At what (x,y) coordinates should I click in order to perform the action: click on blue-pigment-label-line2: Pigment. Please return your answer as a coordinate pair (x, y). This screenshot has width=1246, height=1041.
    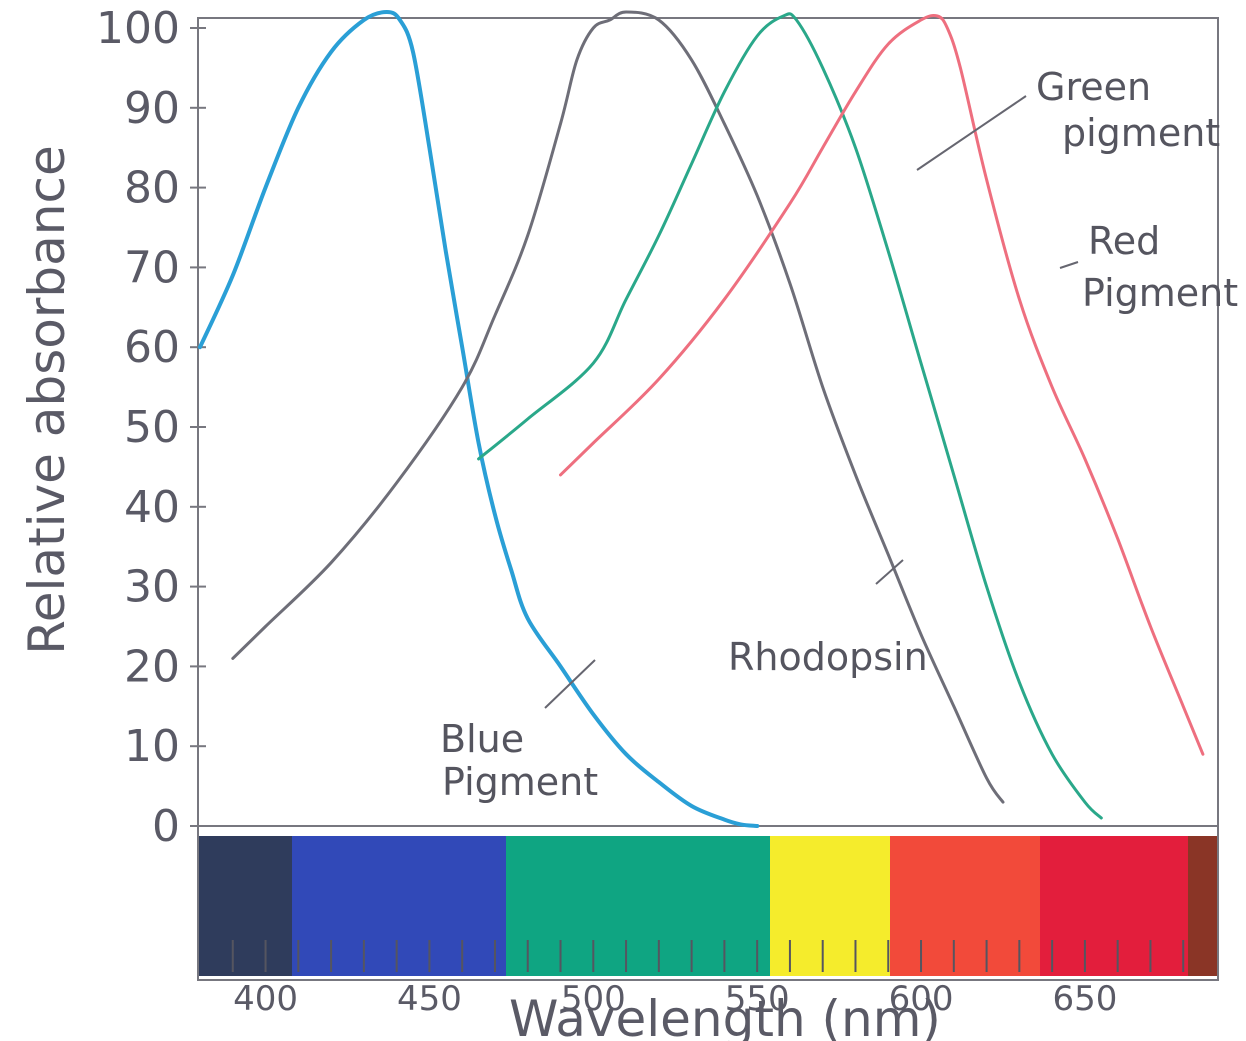
    Looking at the image, I should click on (520, 782).